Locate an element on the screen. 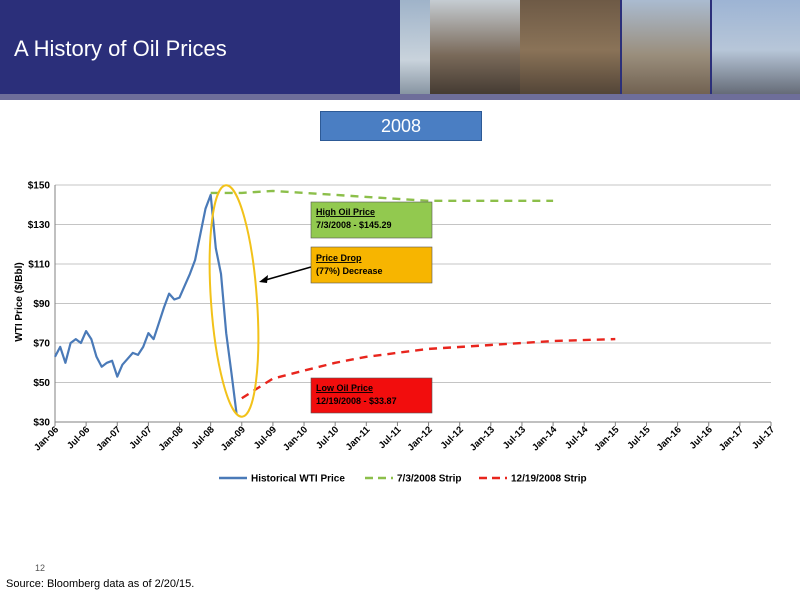 This screenshot has width=800, height=600. y-tick-label: $90 is located at coordinates (41, 304).